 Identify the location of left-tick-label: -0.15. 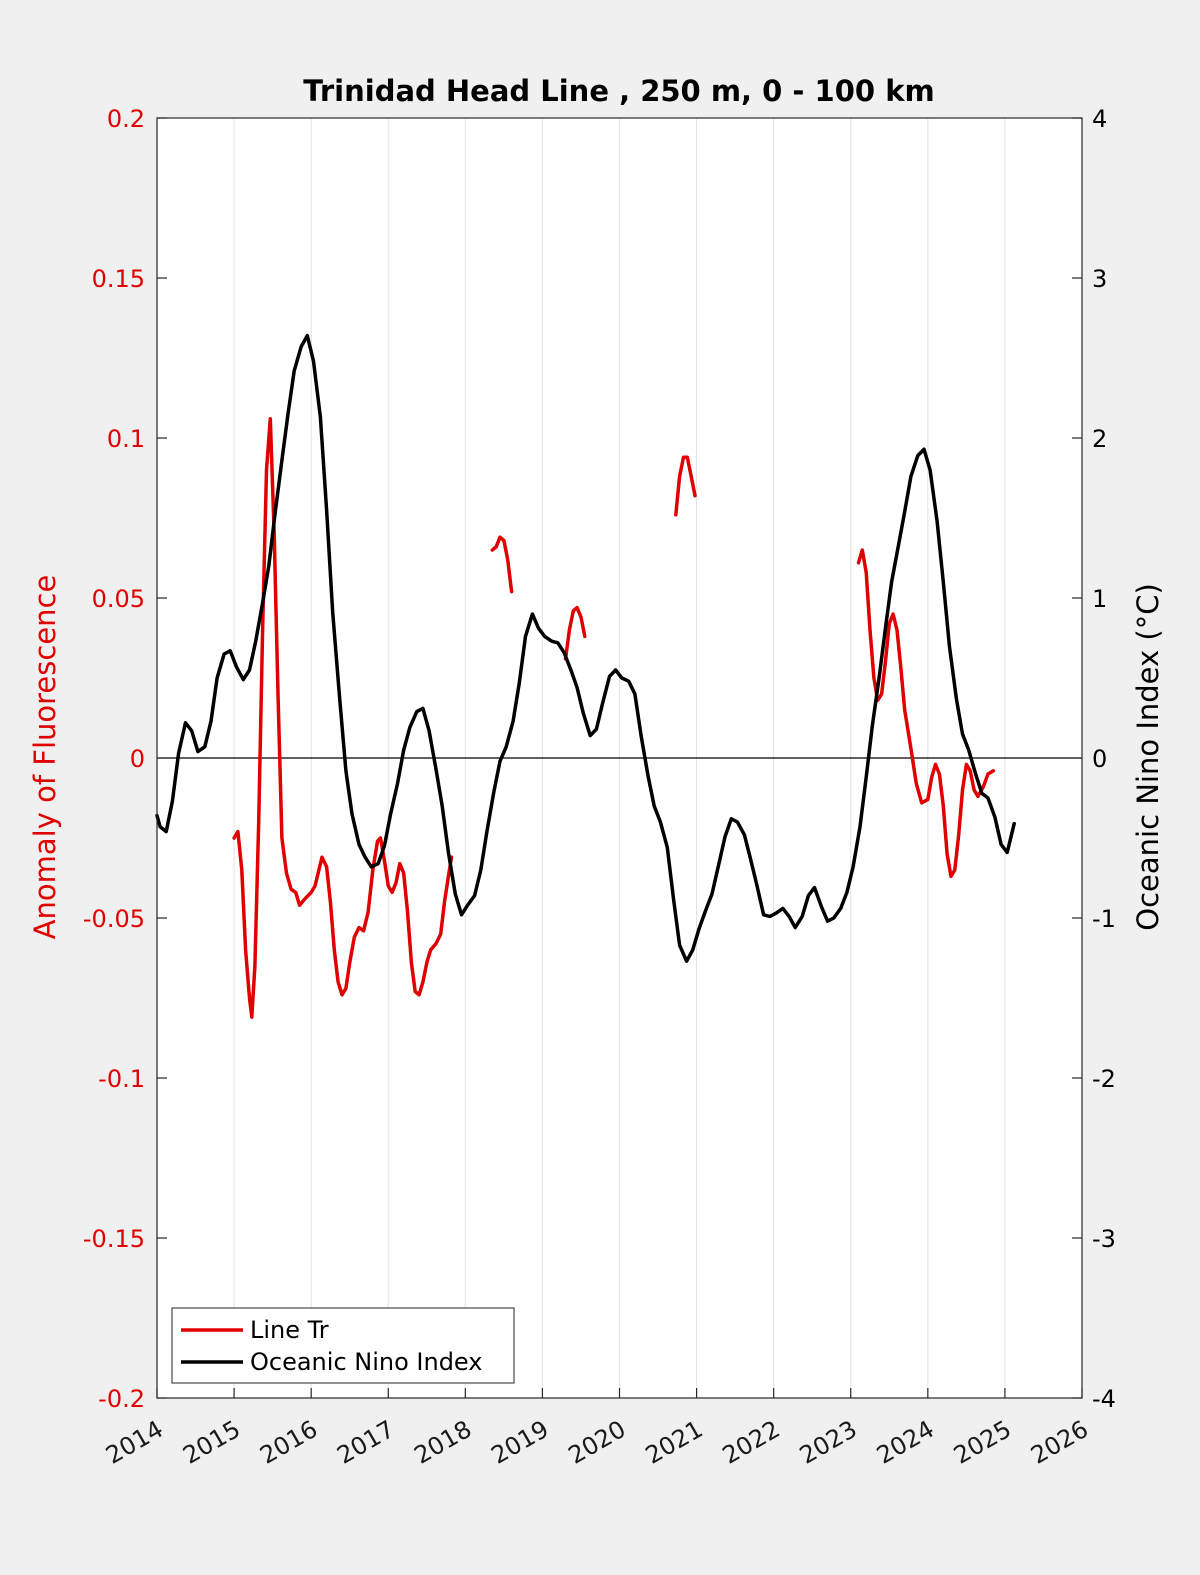
(114, 1239).